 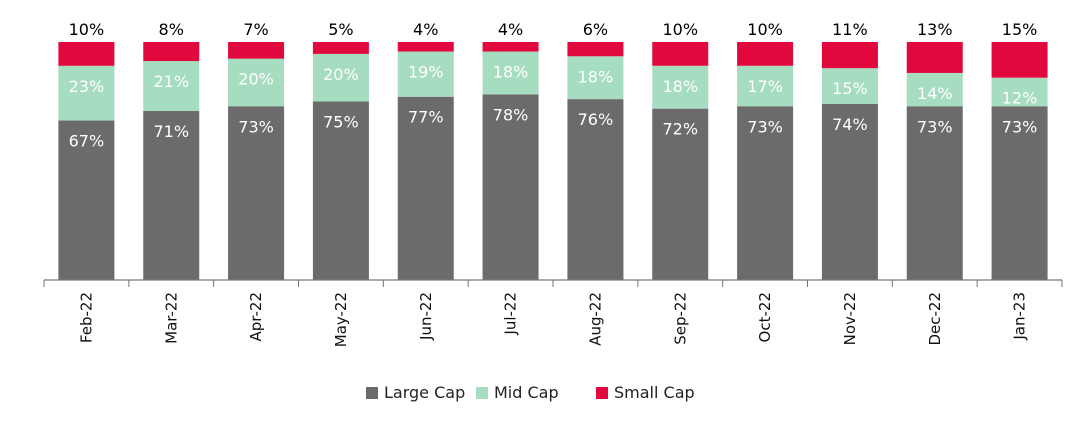 What do you see at coordinates (86, 317) in the screenshot?
I see `x-tick-label-feb-22: Feb-22` at bounding box center [86, 317].